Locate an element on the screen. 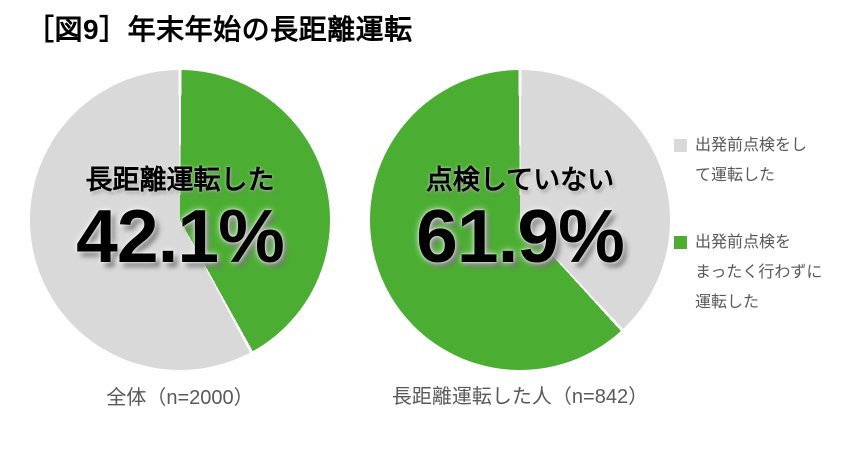 Image resolution: width=850 pixels, height=470 pixels. pie-drivers-caption: 長距離運転した人（n=842） is located at coordinates (520, 397).